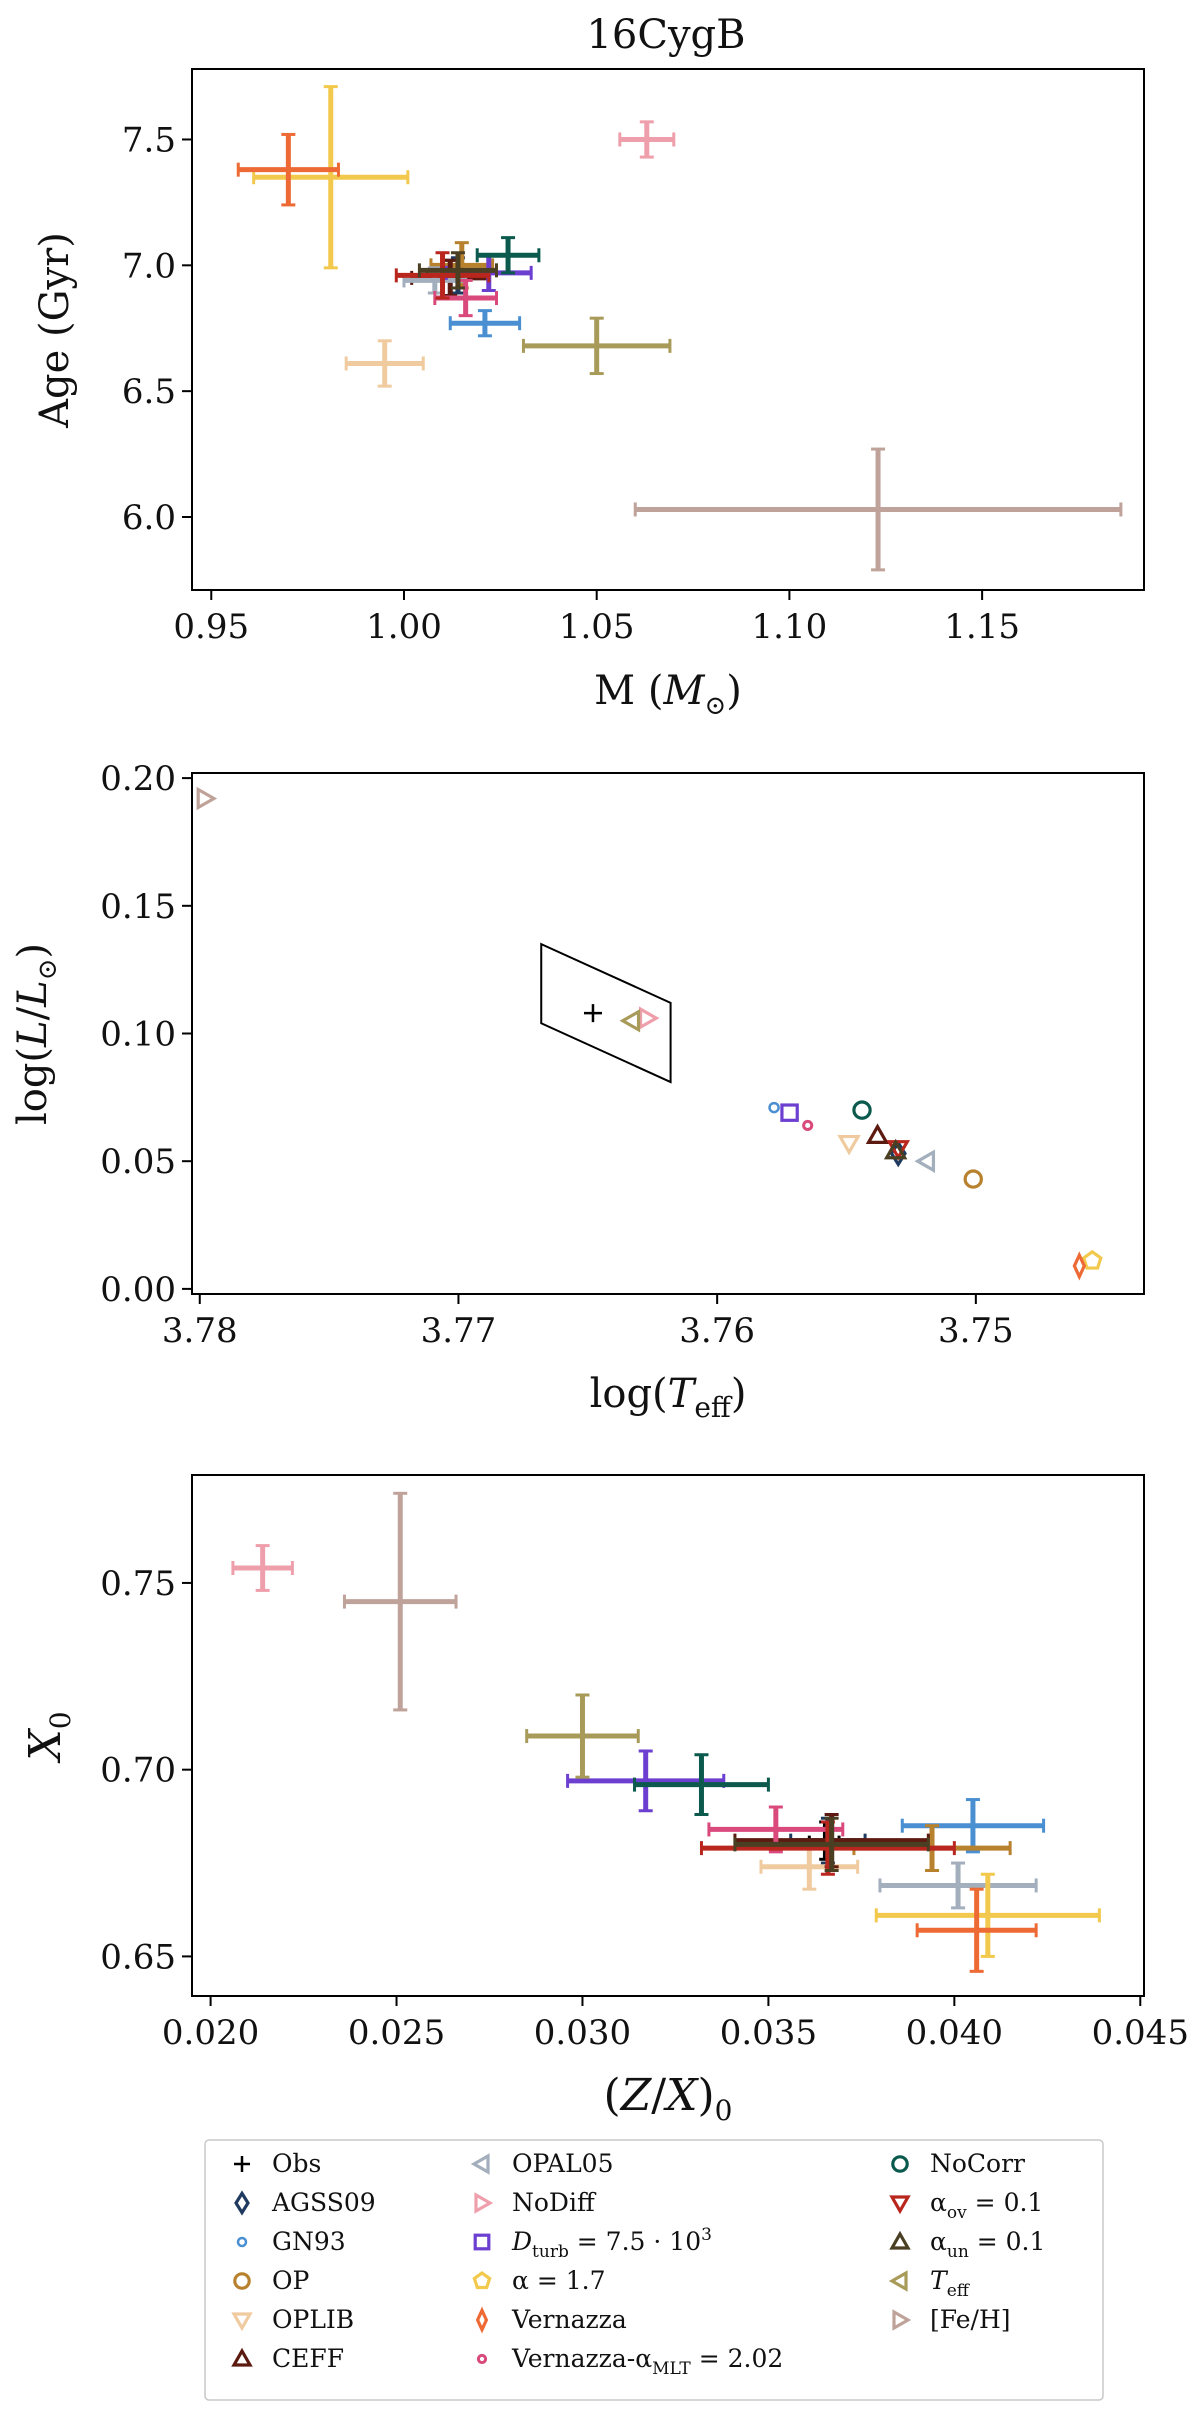 Image resolution: width=1200 pixels, height=2417 pixels. I want to click on x-tick-label: 0.030, so click(582, 2033).